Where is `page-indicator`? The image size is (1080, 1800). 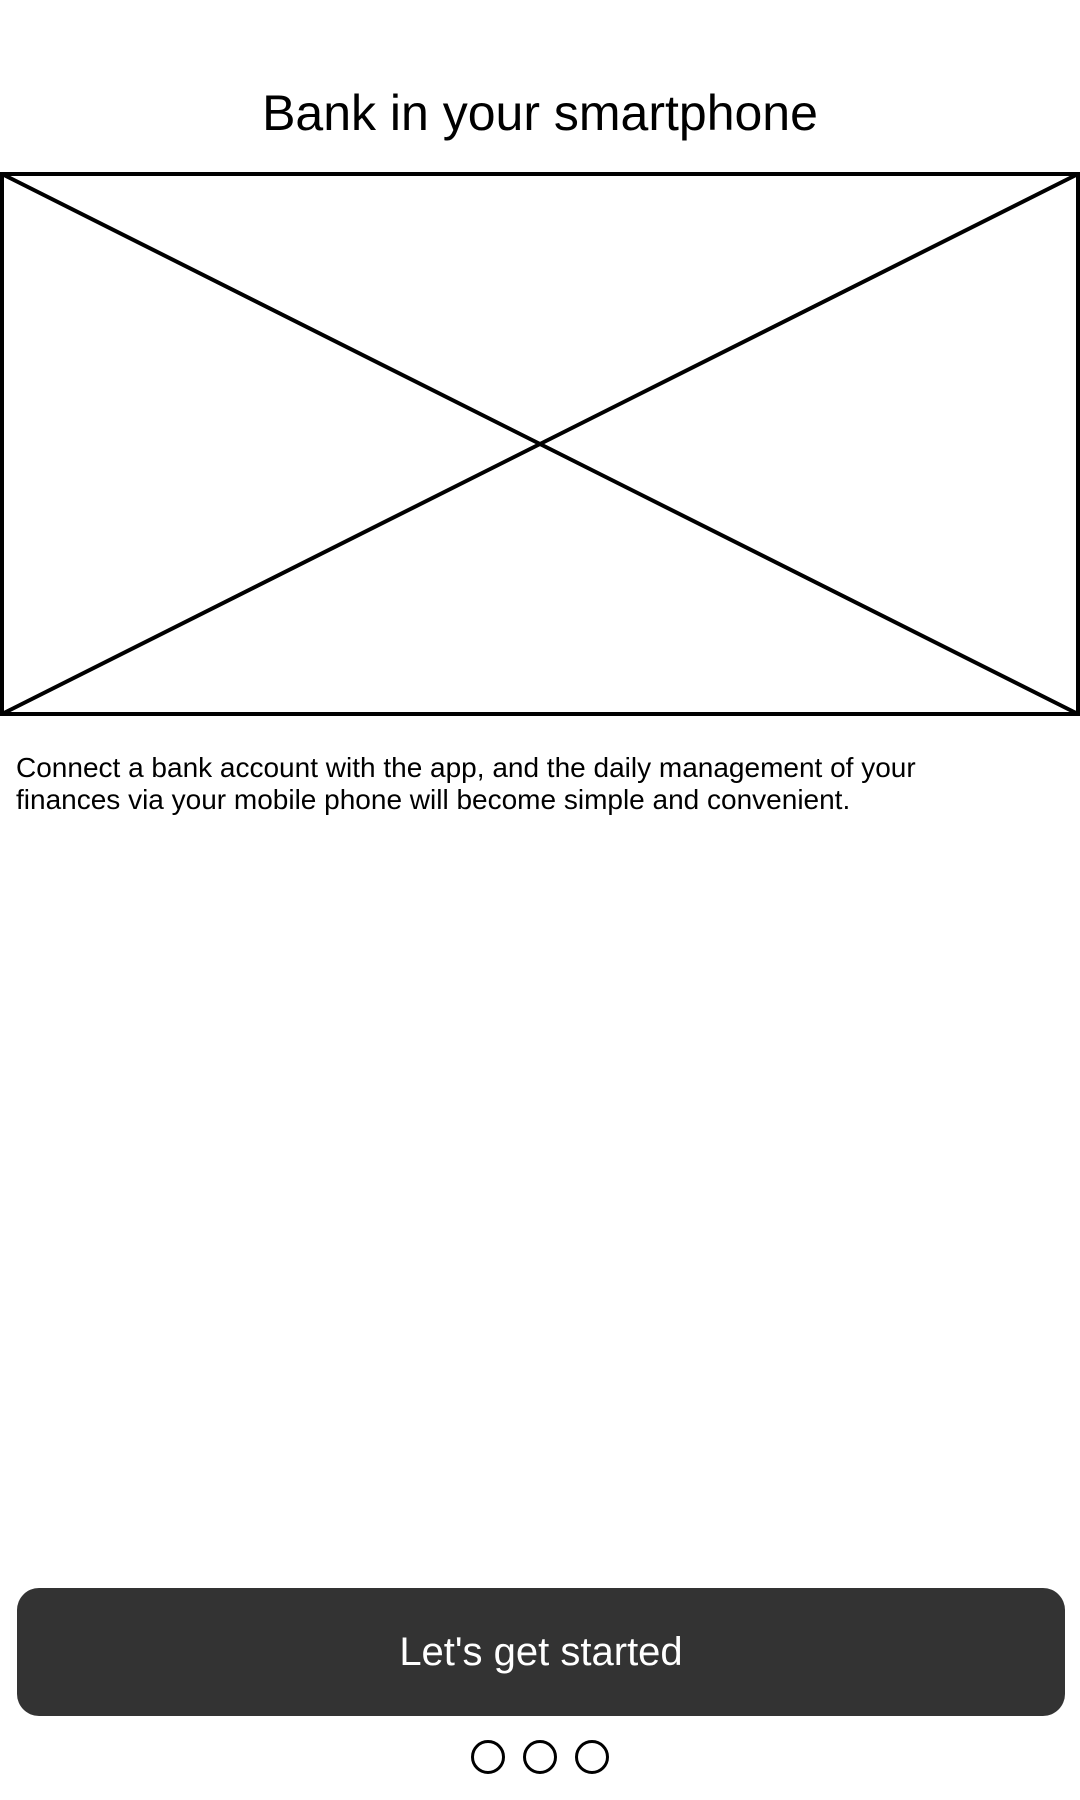
page-indicator is located at coordinates (540, 1757).